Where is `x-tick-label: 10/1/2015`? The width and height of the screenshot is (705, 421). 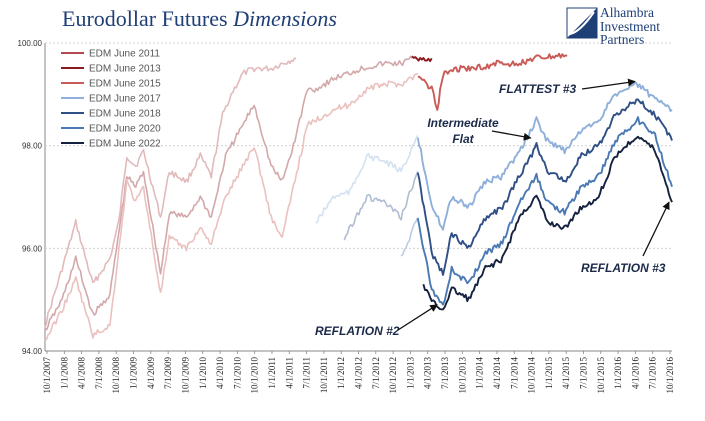 x-tick-label: 10/1/2015 is located at coordinates (601, 375).